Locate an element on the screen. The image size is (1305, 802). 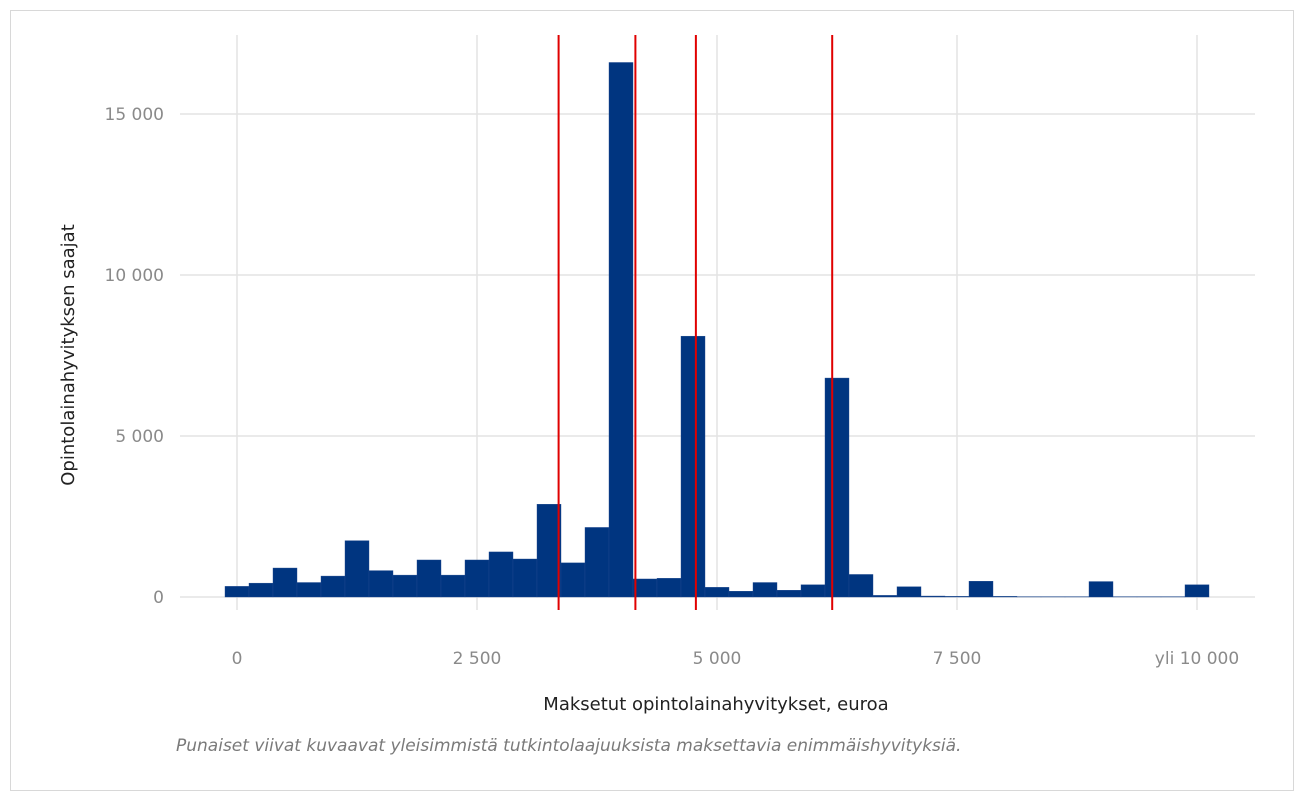
y-tick-label: 10 000 is located at coordinates (134, 276).